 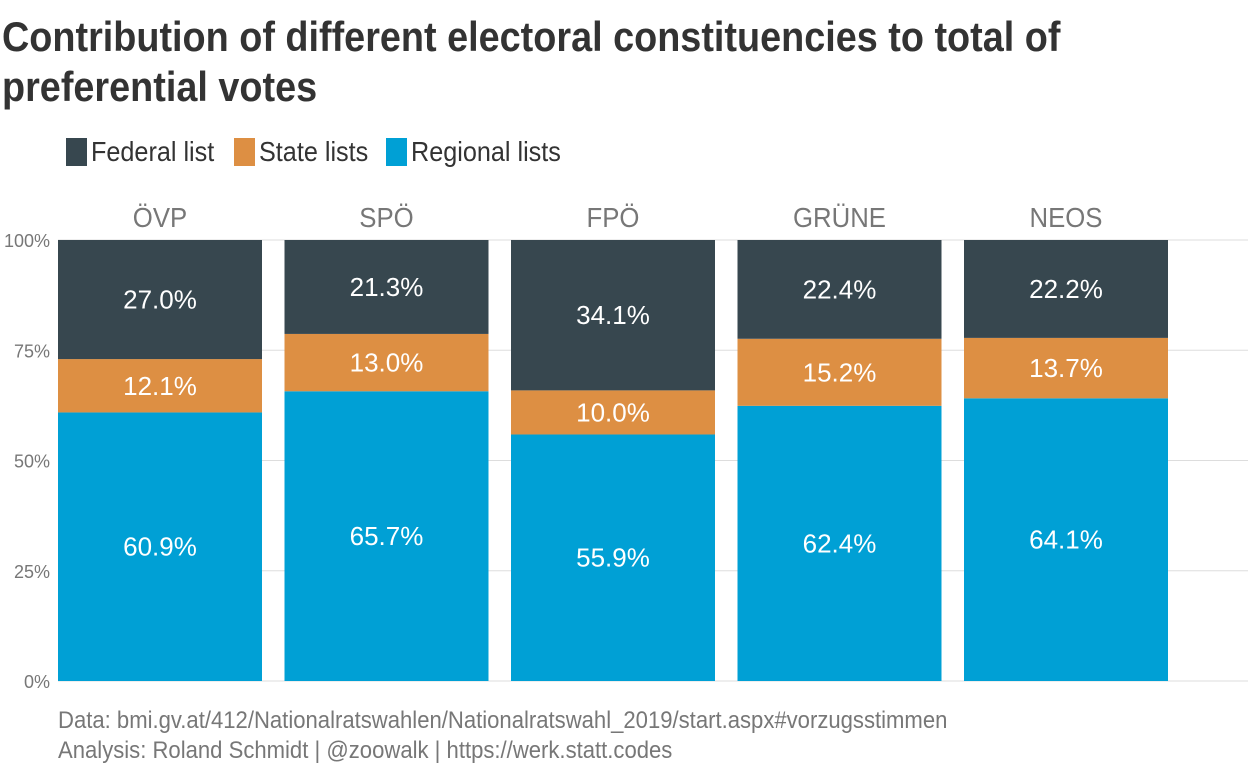 I want to click on data-label: 62.4%, so click(x=840, y=543).